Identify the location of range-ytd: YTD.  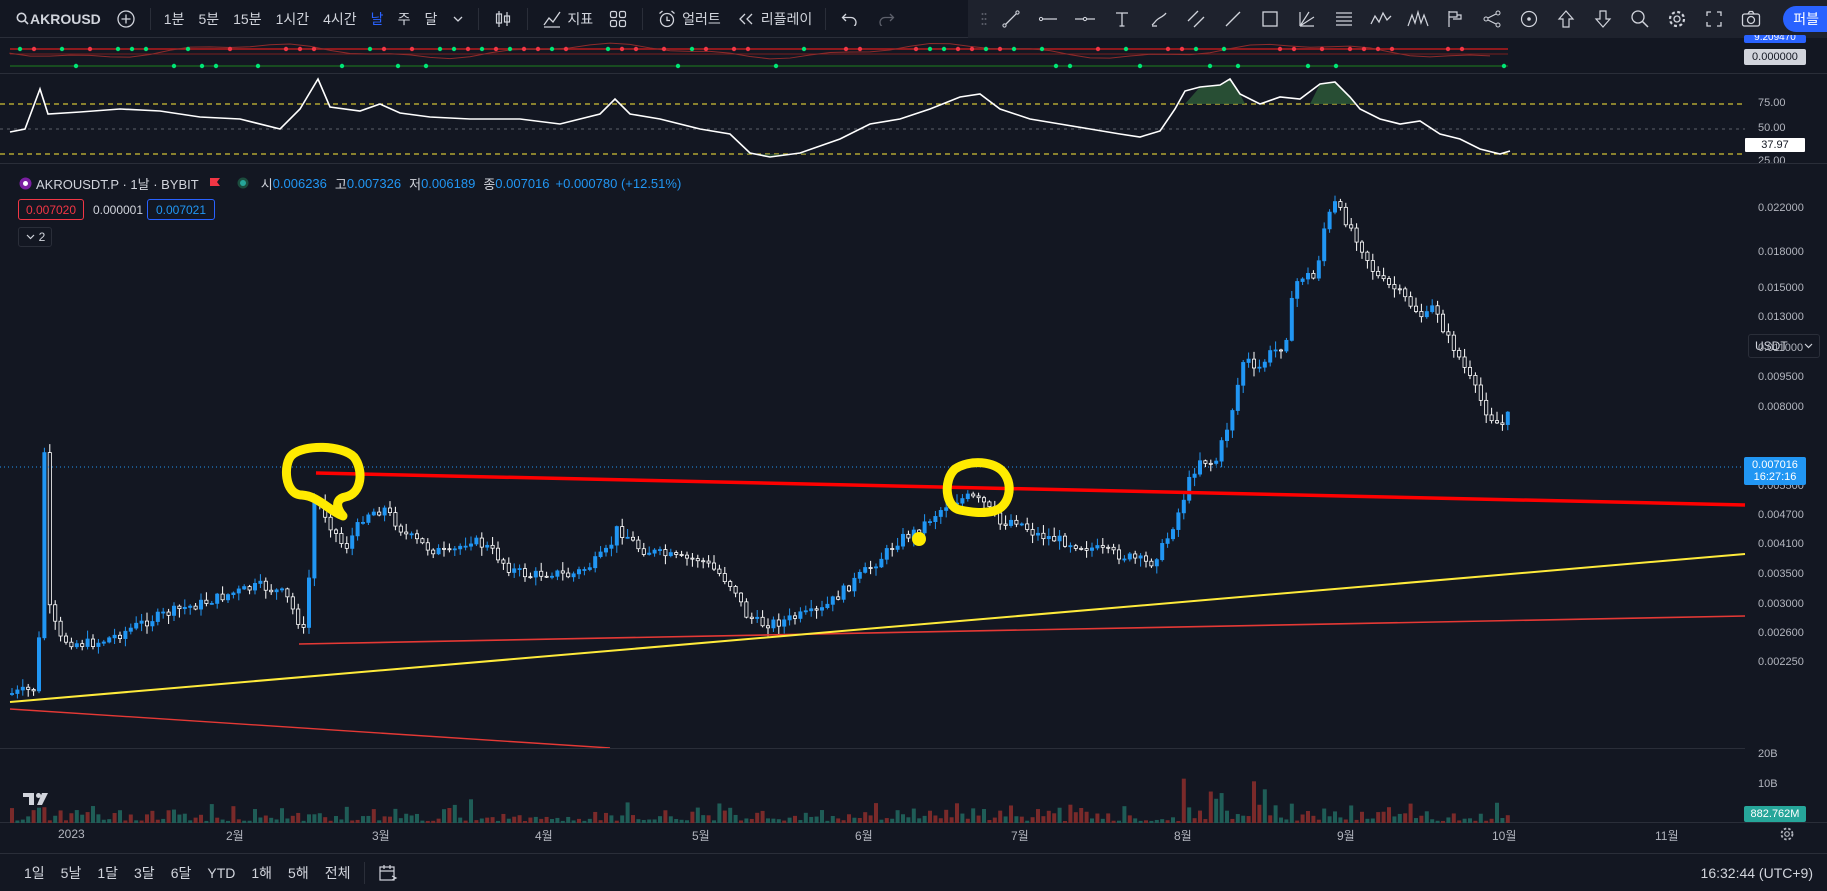
(221, 872).